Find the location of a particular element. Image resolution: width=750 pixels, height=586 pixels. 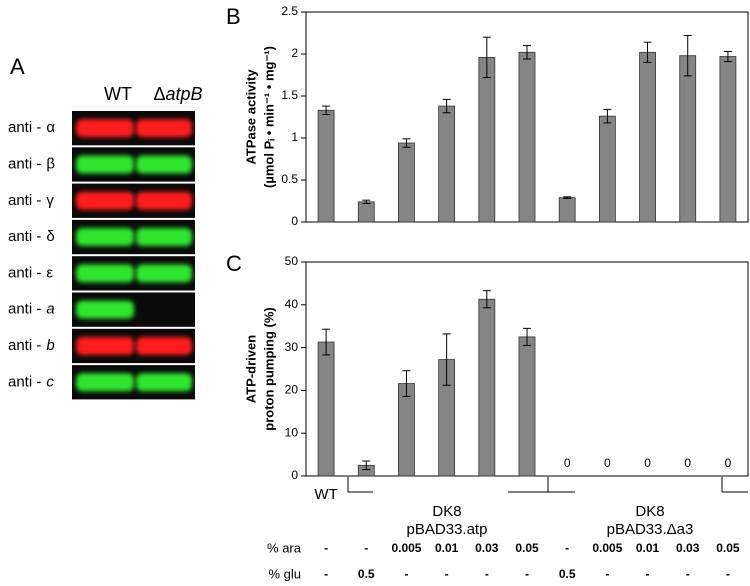

row-label: anti - γ is located at coordinates (31, 200).